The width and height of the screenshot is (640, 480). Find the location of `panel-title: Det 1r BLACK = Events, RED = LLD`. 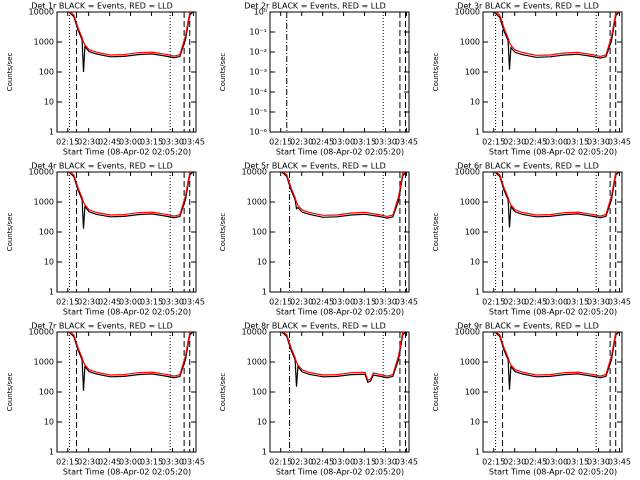

panel-title: Det 1r BLACK = Events, RED = LLD is located at coordinates (102, 6).